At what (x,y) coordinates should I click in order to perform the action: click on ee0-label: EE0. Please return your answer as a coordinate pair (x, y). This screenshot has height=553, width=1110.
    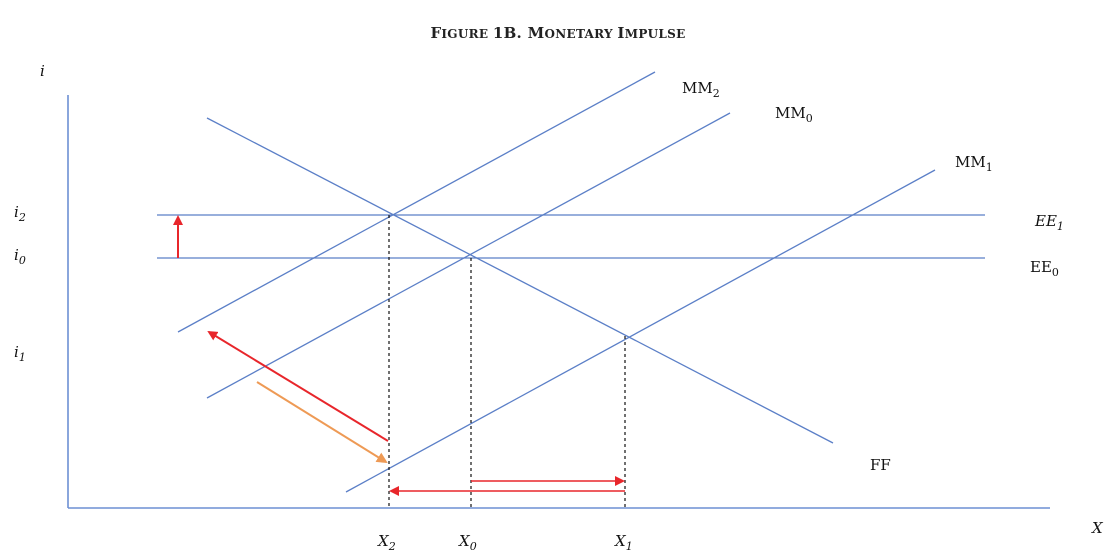
    Looking at the image, I should click on (1044, 268).